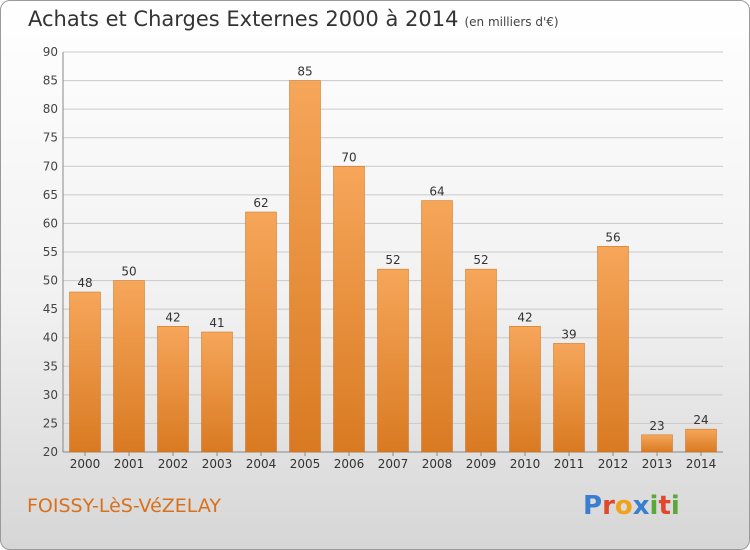  Describe the element at coordinates (50, 309) in the screenshot. I see `y-tick-label: 45` at that location.